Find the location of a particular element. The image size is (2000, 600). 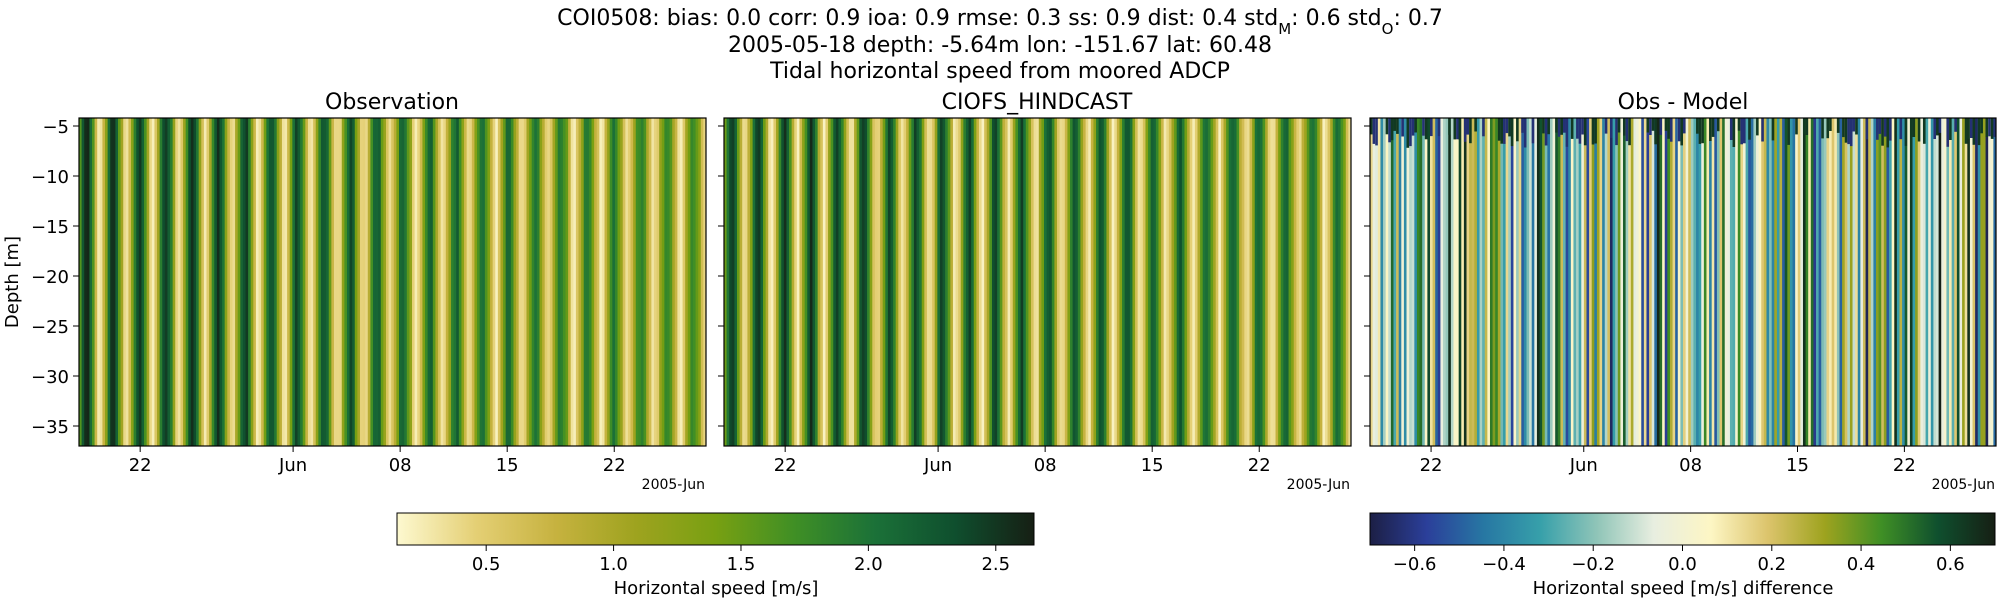

y-tick-label: −25 is located at coordinates (50, 327).